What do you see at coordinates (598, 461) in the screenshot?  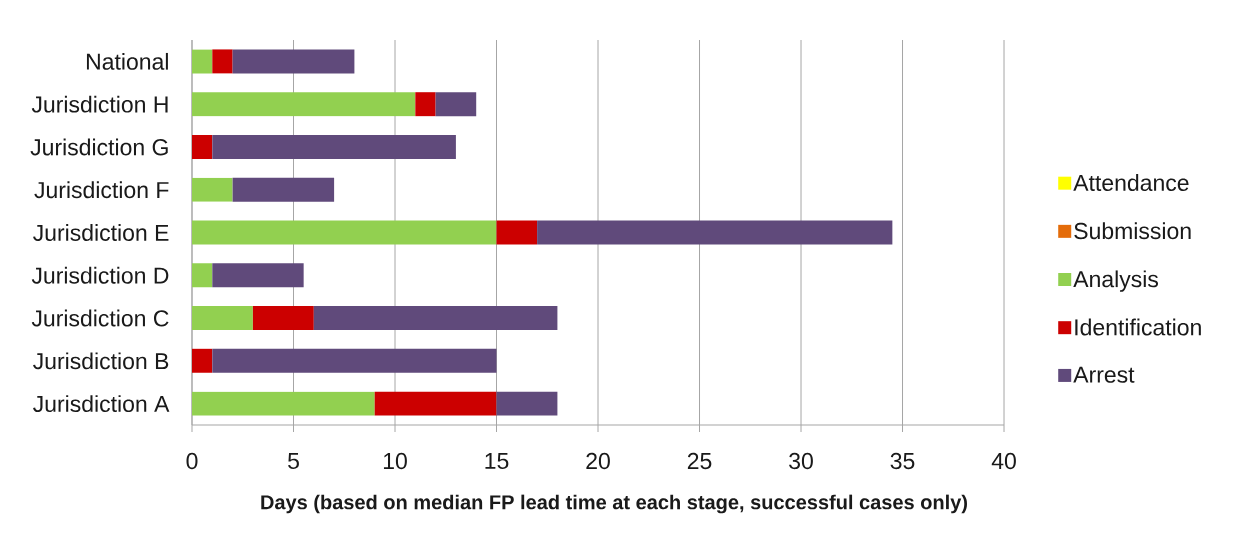 I see `x-tick-label: 20` at bounding box center [598, 461].